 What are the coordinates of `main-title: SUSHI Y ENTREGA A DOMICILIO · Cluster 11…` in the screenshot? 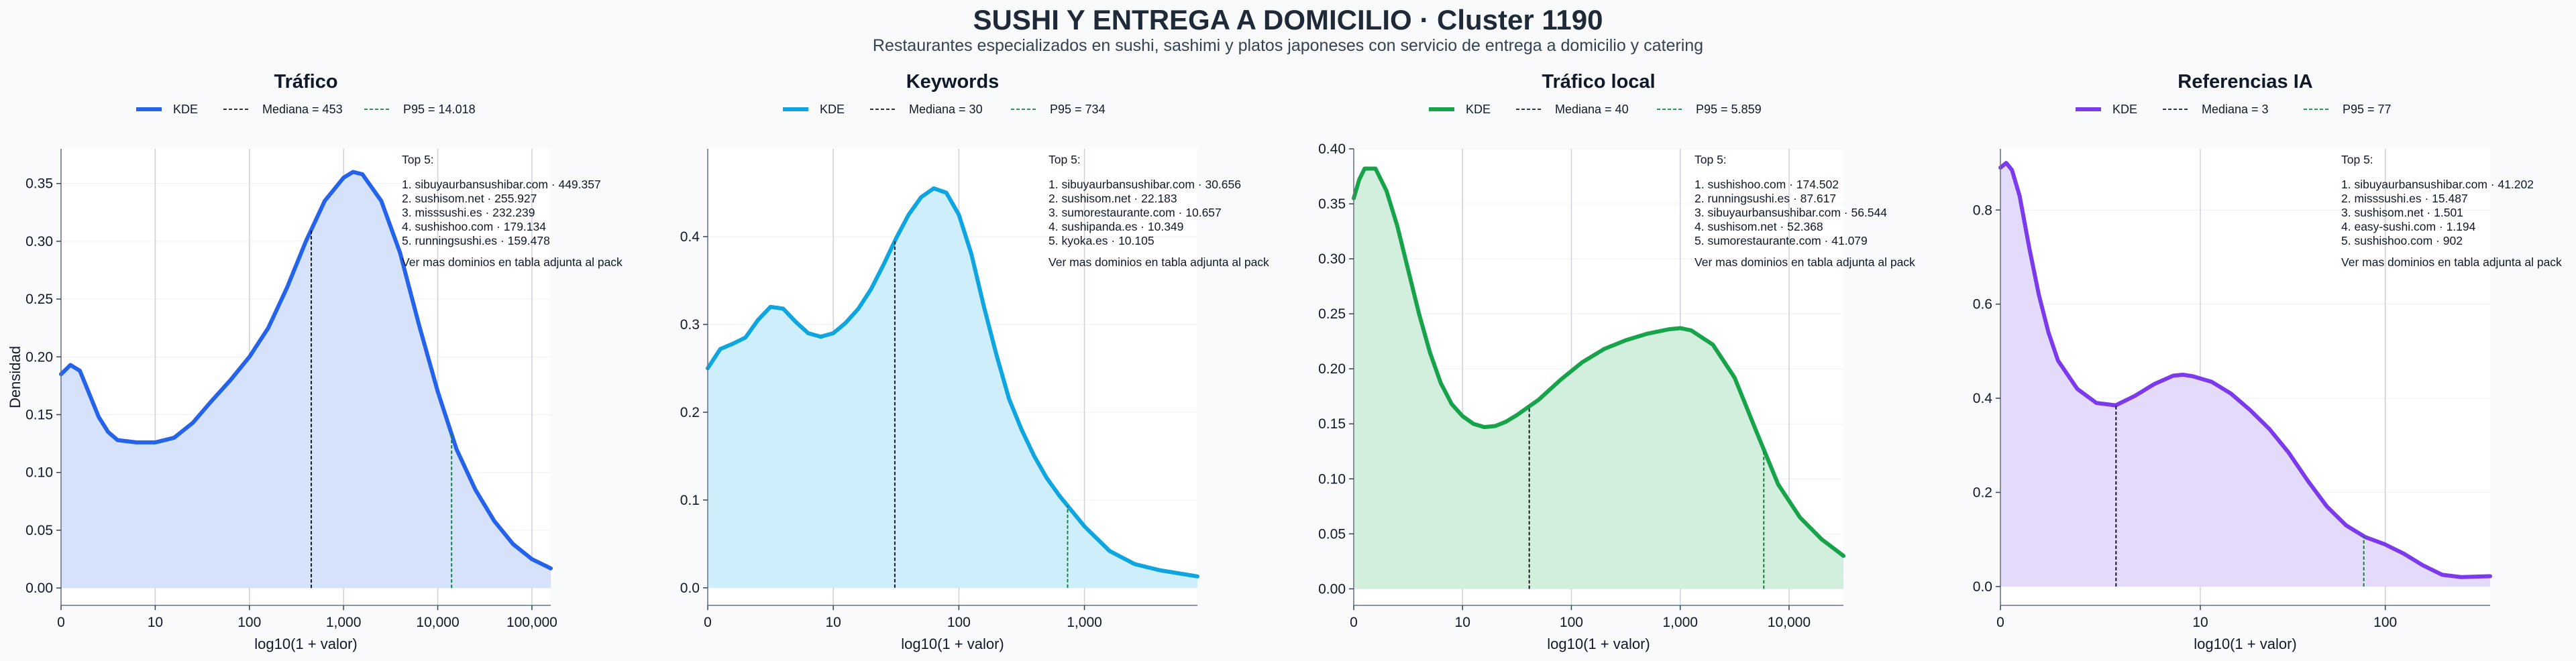 It's located at (1288, 20).